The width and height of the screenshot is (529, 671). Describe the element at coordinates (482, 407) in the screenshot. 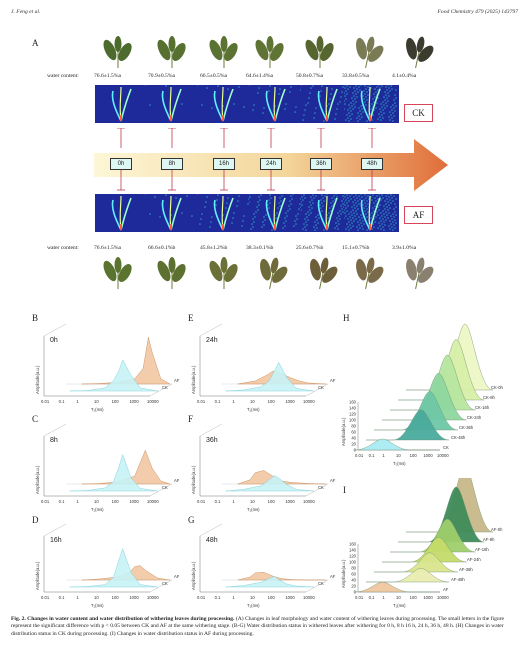

I see `stack-series-label: CK-16h` at that location.